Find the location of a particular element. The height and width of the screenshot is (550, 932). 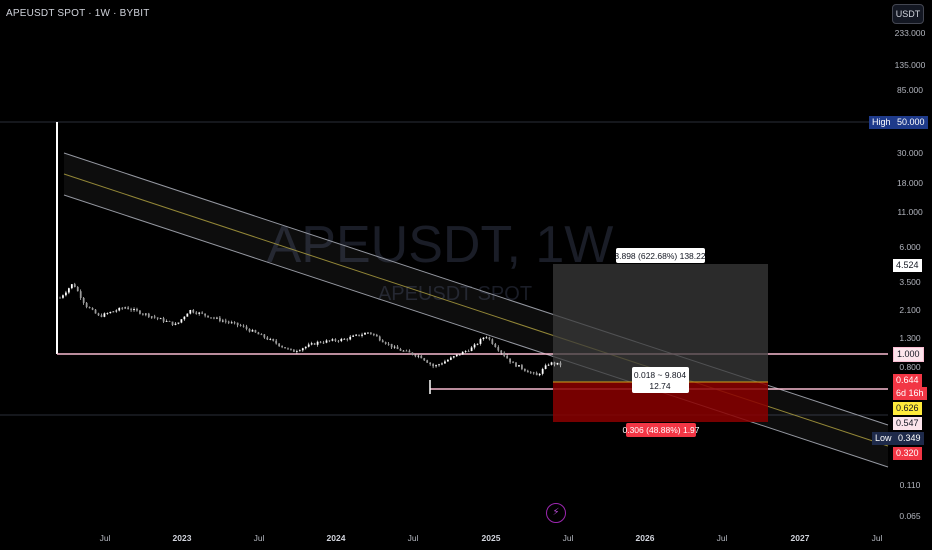

bar-countdown-tag: 6d 16h is located at coordinates (910, 393).